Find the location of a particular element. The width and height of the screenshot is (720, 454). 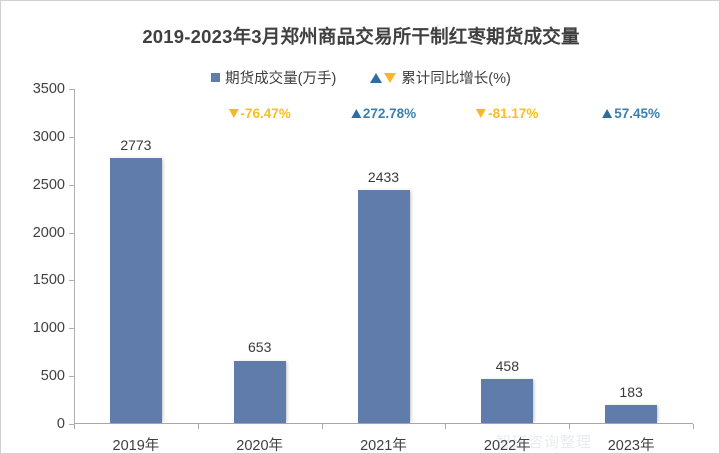

chart-title: 2019-2023年3月郑州商品交易所干制红枣期货成交量 is located at coordinates (361, 36).